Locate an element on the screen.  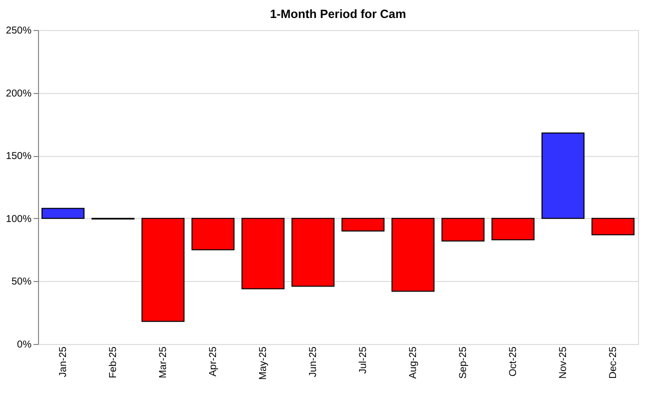
y-tick-label: 250% is located at coordinates (19, 31).